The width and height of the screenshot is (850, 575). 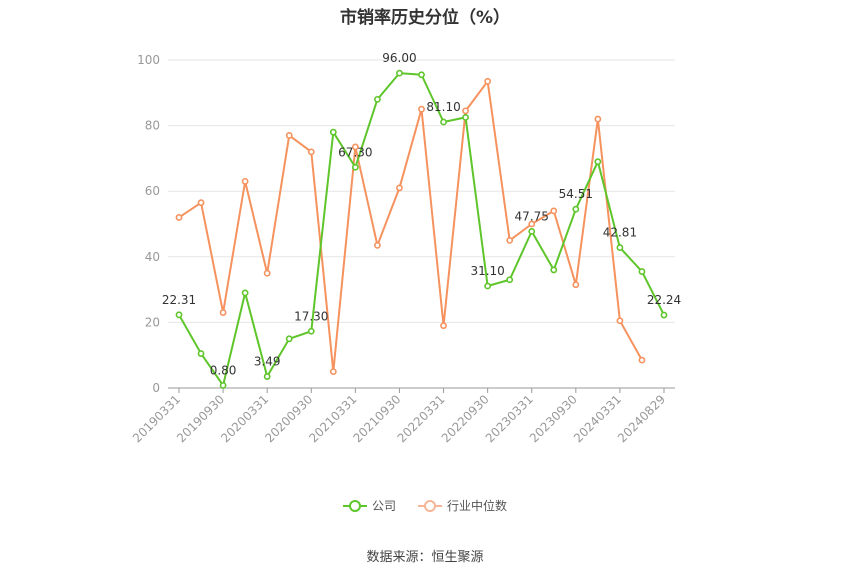 I want to click on data-label: 54.51, so click(x=576, y=194).